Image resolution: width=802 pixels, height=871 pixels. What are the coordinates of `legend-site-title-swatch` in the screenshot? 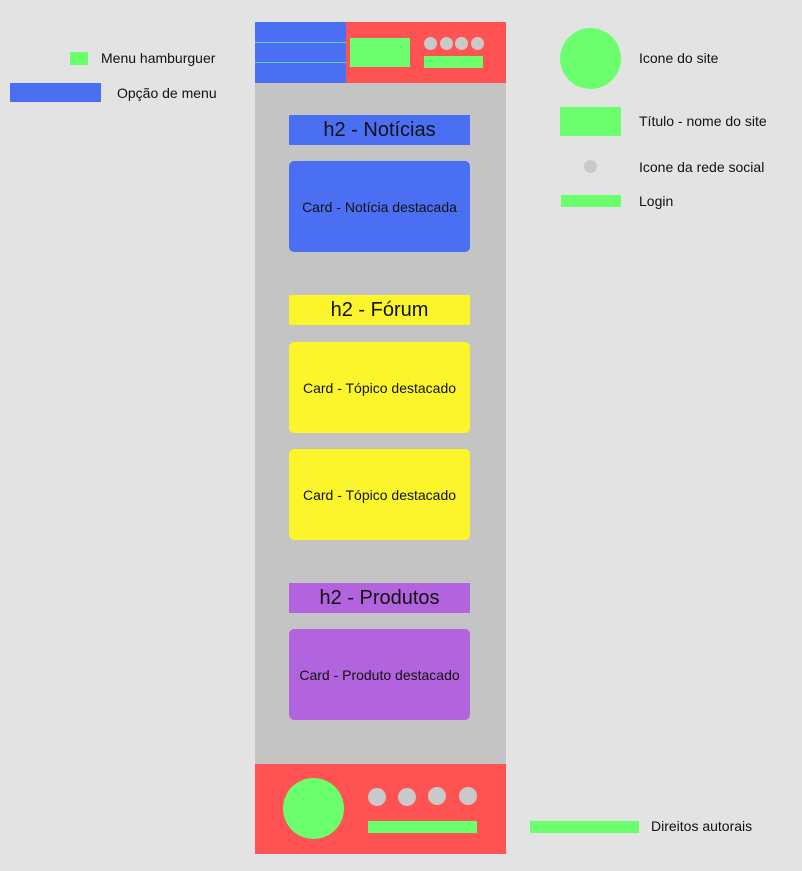 It's located at (590, 121).